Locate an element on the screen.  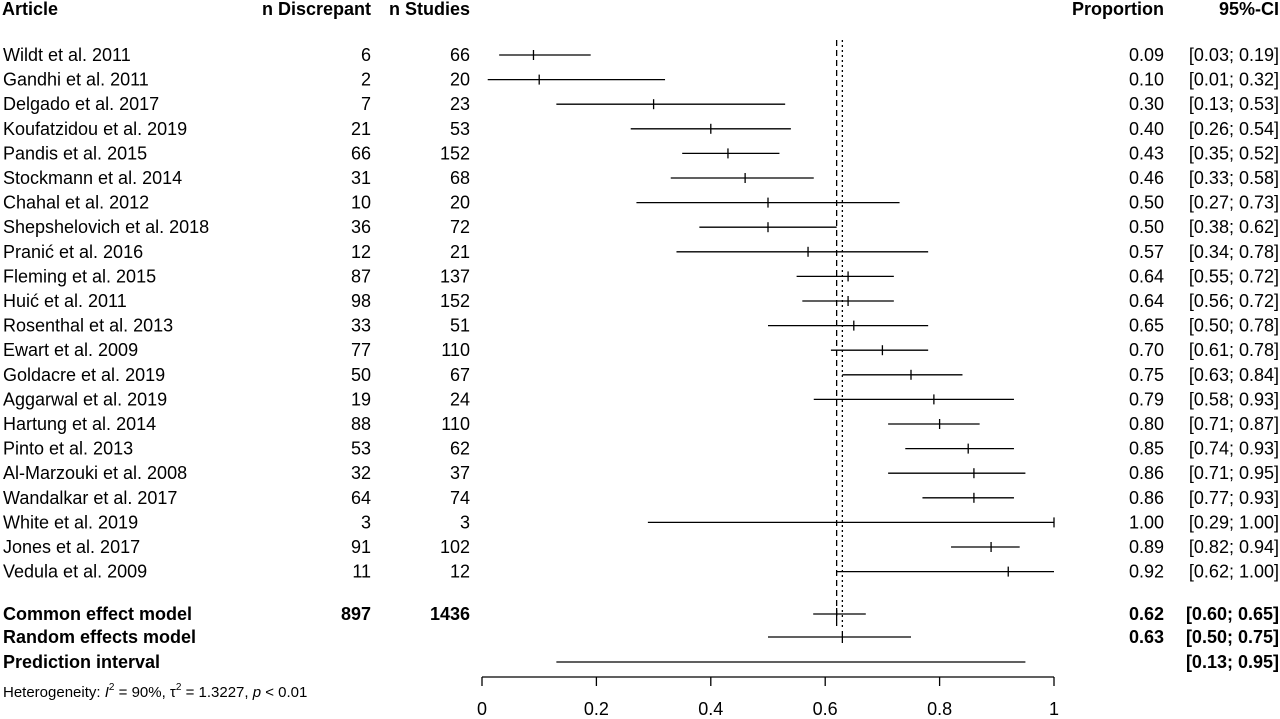
study-name: Hartung et al. 2014 is located at coordinates (79, 424).